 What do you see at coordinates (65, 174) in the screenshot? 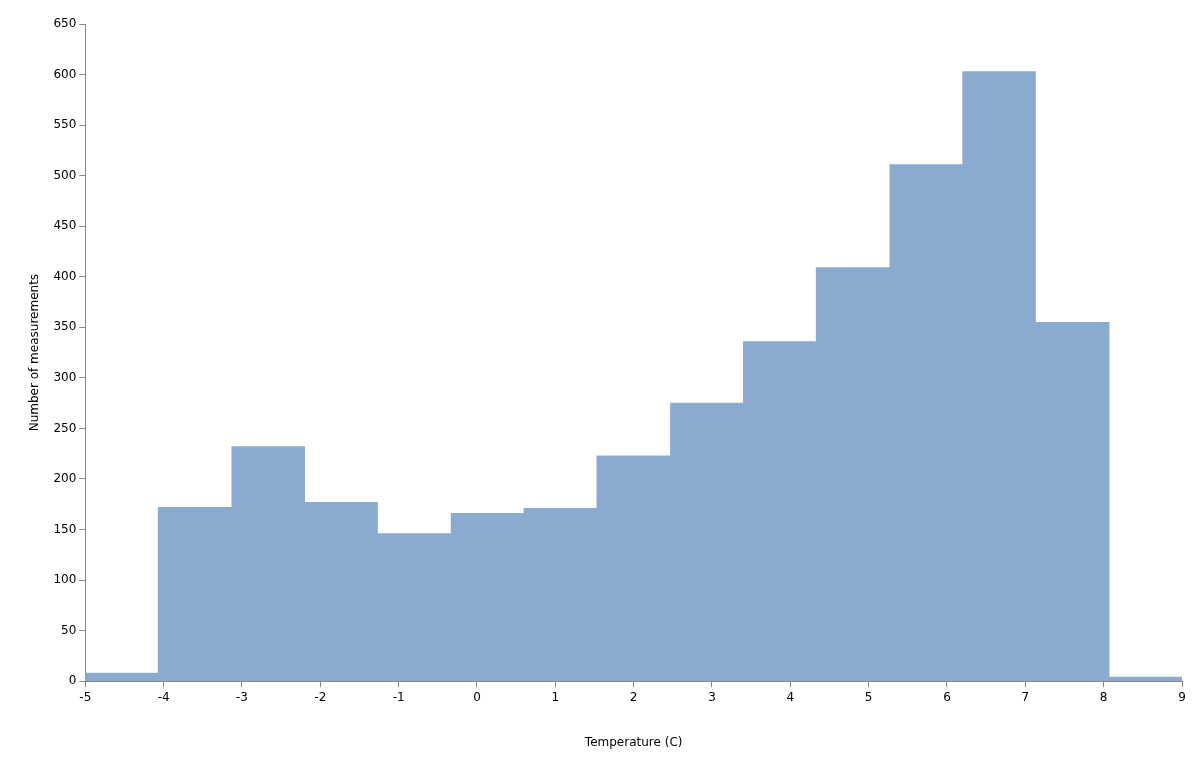
I see `y-tick-label: 500` at bounding box center [65, 174].